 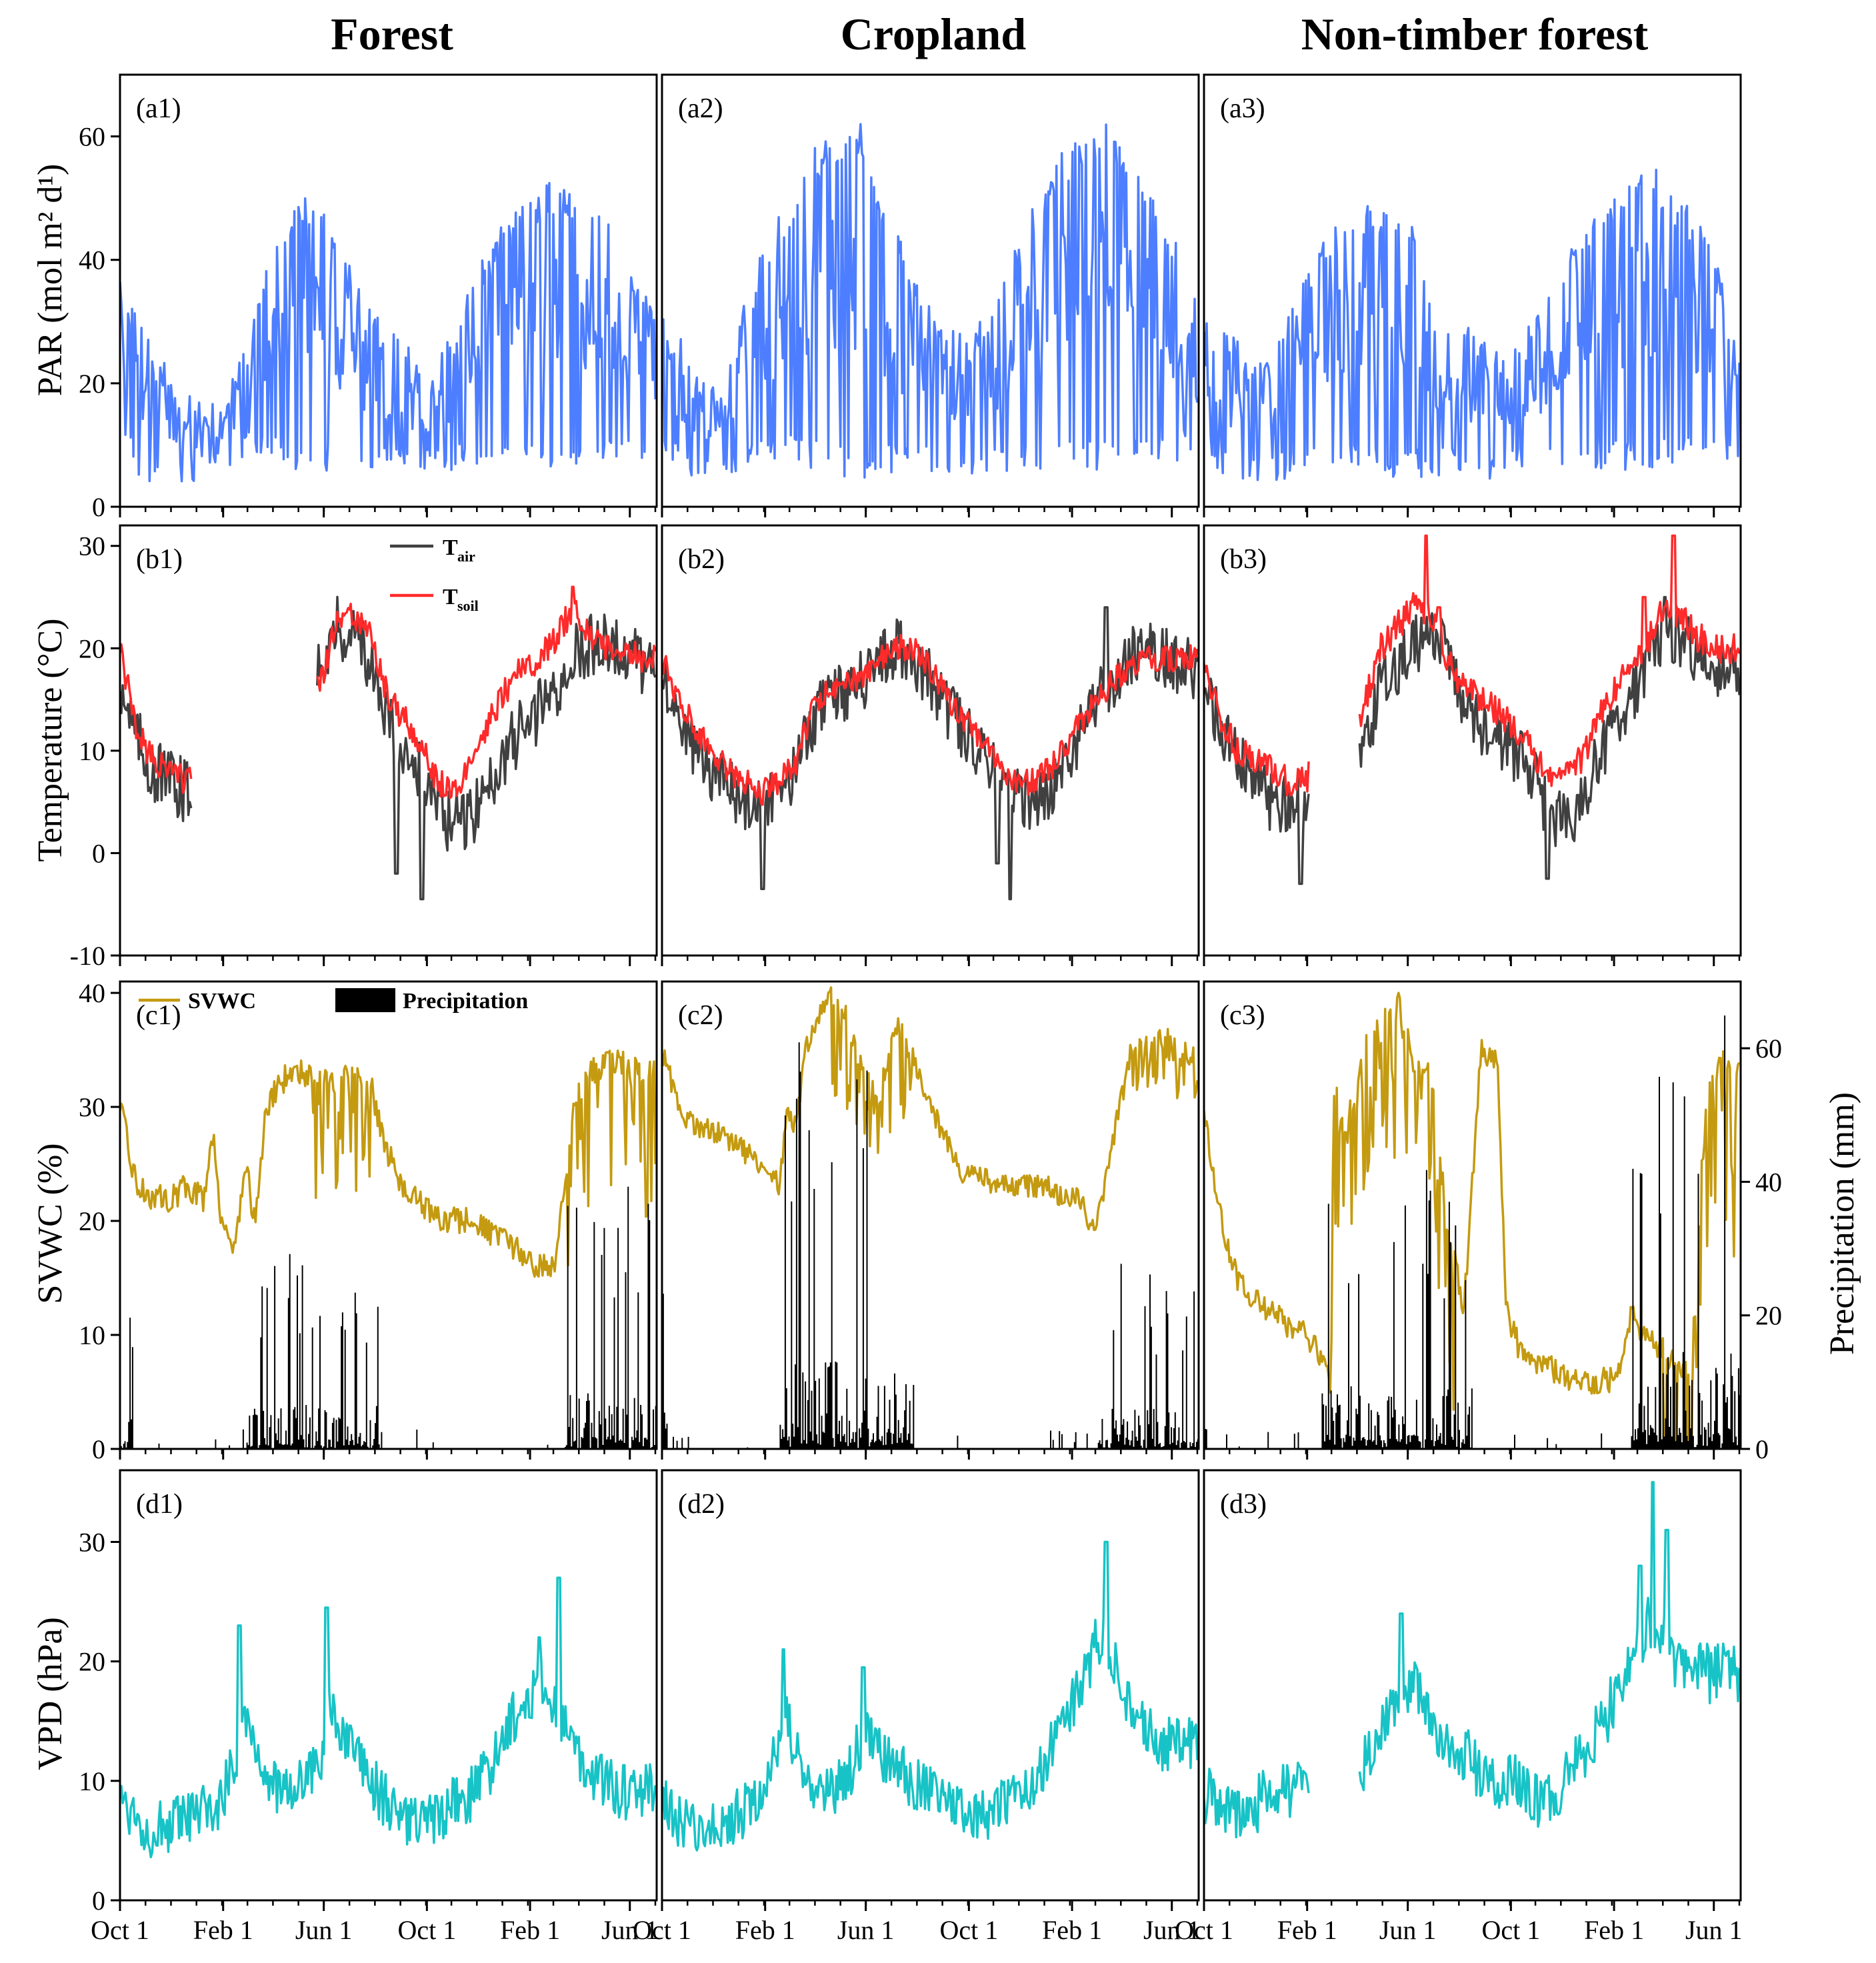 I want to click on legend-svwc: SVWC Precipitation, so click(x=333, y=1001).